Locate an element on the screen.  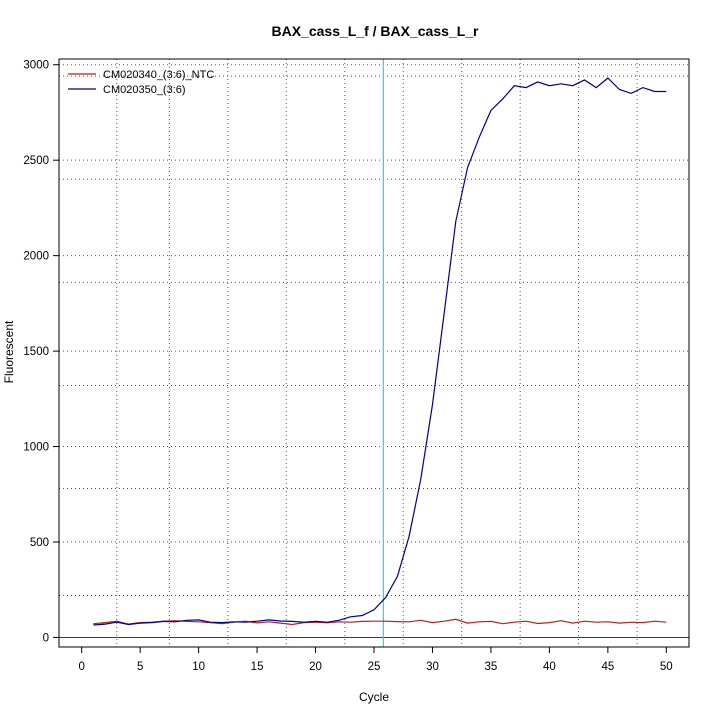
y-axis: 0 500 1000 1500 2000 2500 3000 is located at coordinates (41, 352).